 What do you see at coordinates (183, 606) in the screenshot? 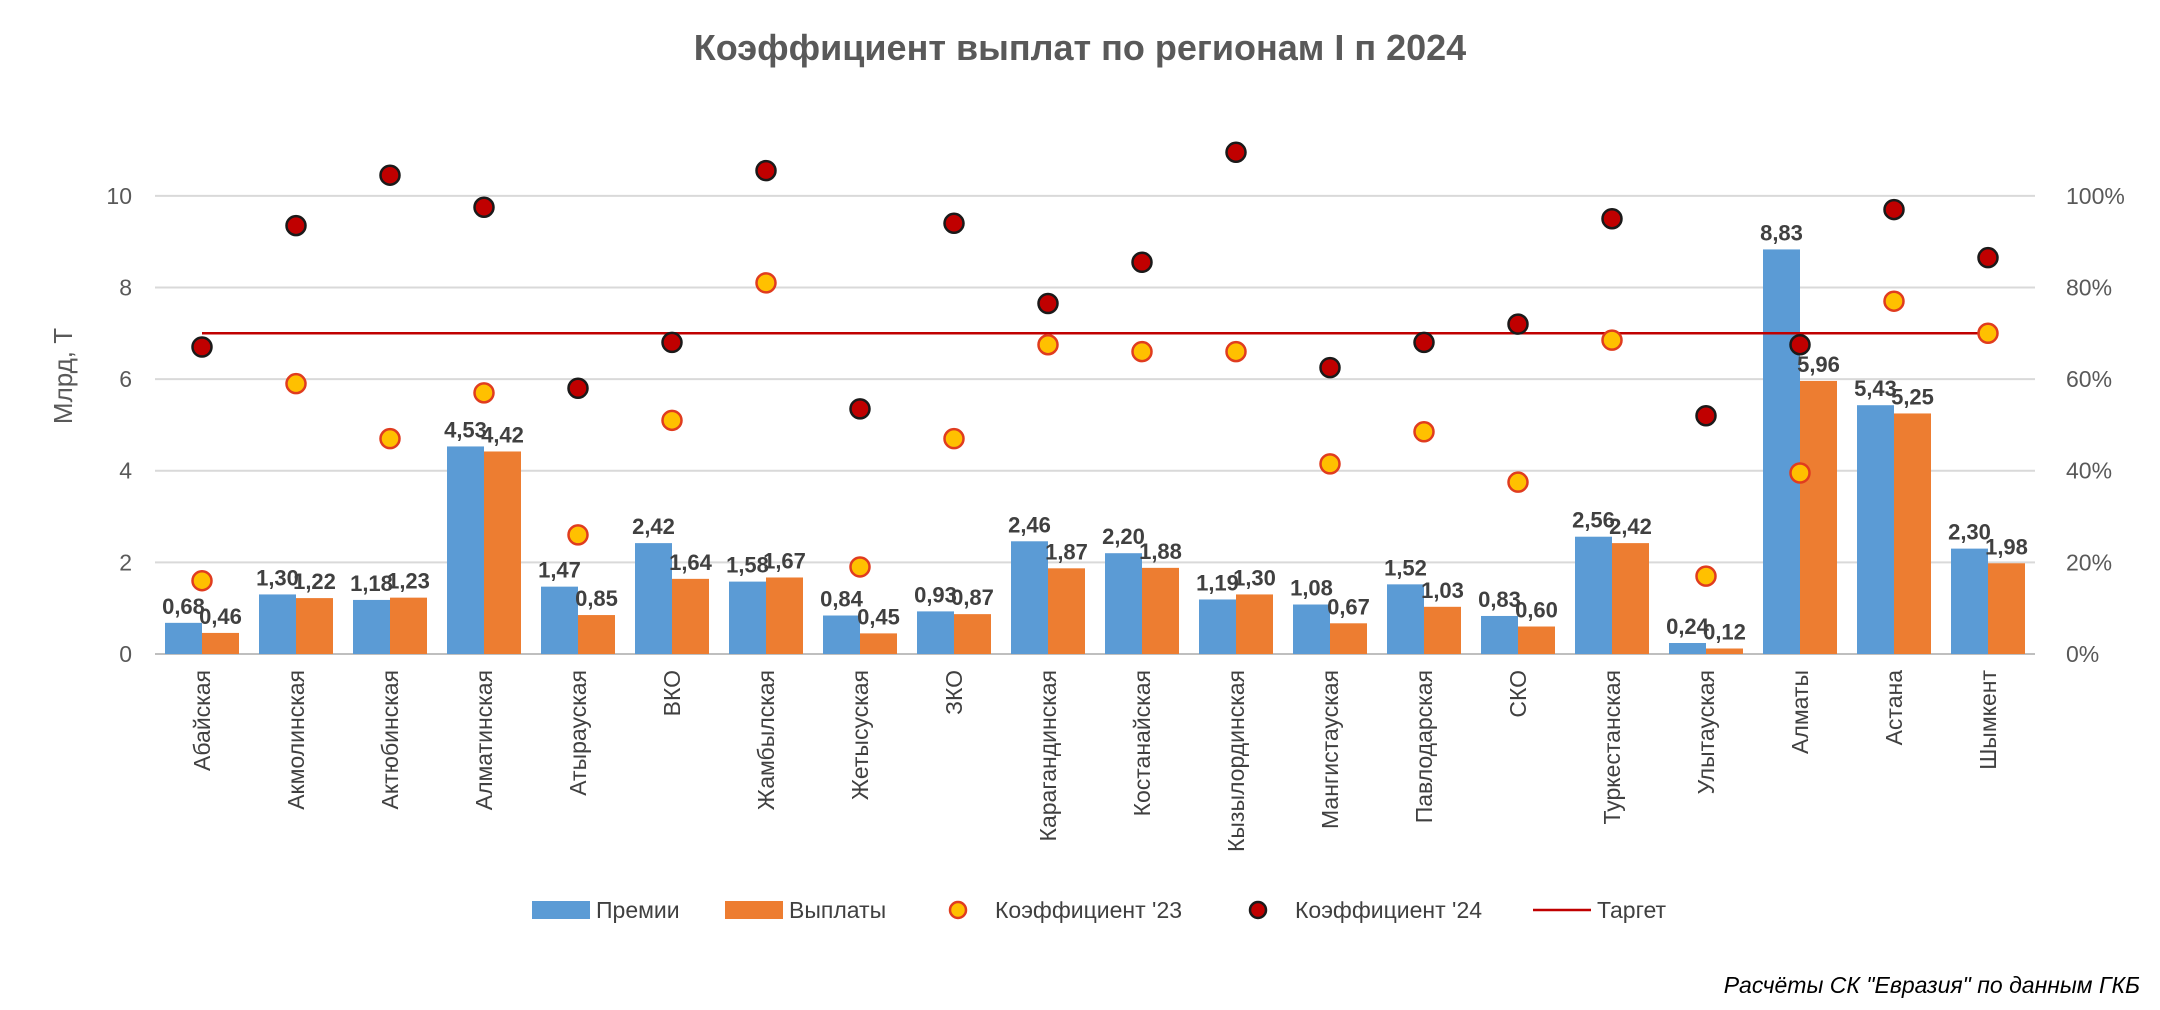
I see `data-label: 0,68` at bounding box center [183, 606].